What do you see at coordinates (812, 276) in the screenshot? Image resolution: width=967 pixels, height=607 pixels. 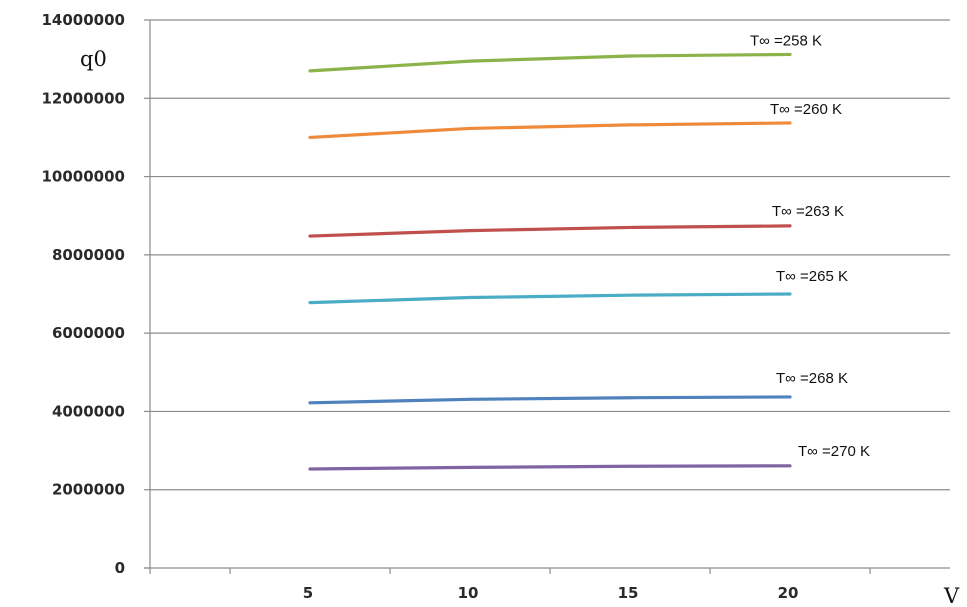 I see `series-label: T∞ =265 K` at bounding box center [812, 276].